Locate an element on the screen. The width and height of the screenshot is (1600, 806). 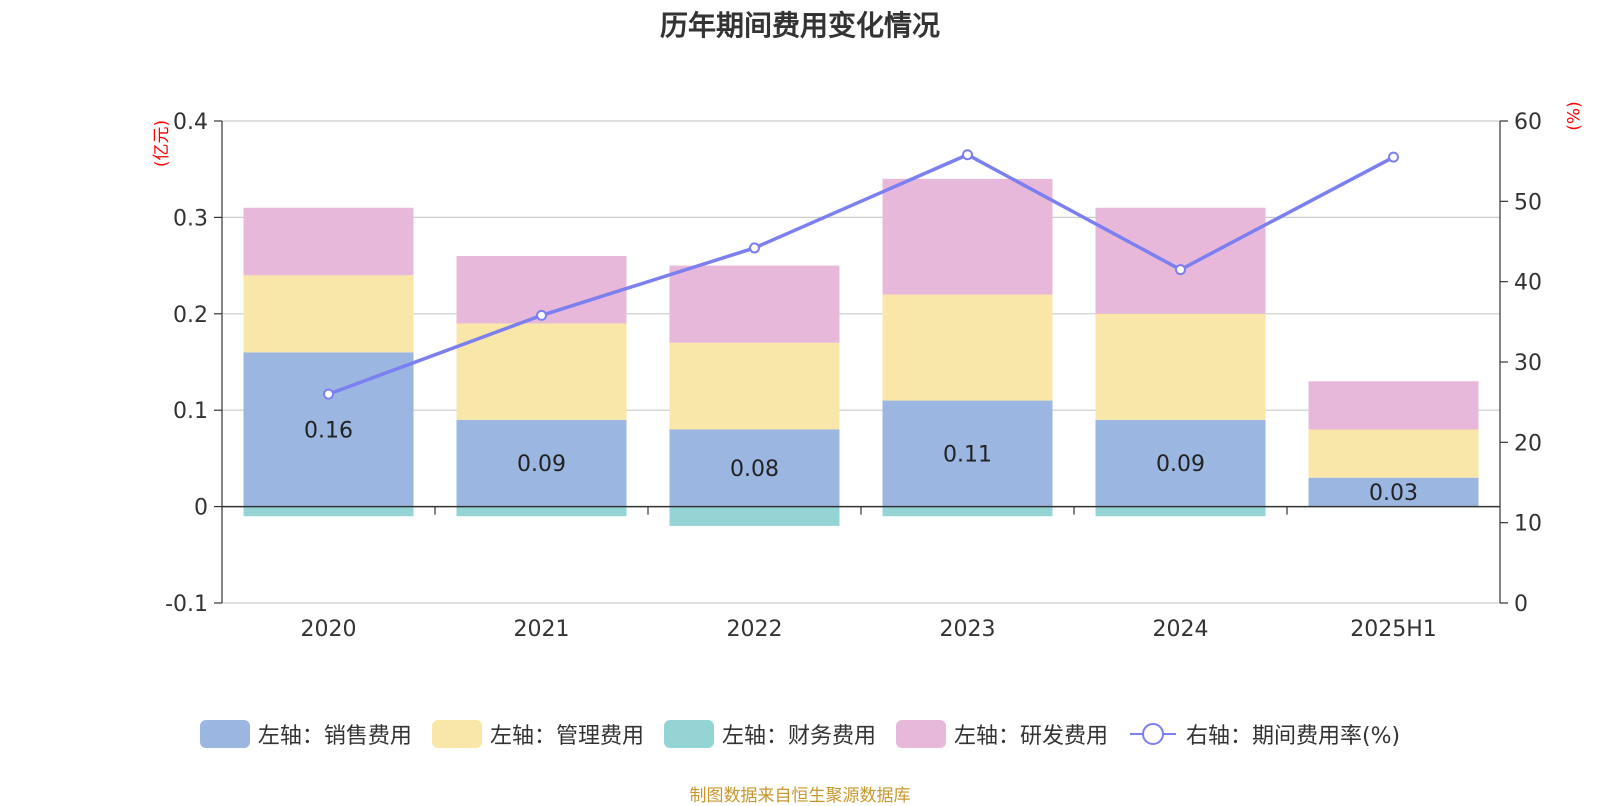
left-axis-tick-label: 0.1 is located at coordinates (190, 411).